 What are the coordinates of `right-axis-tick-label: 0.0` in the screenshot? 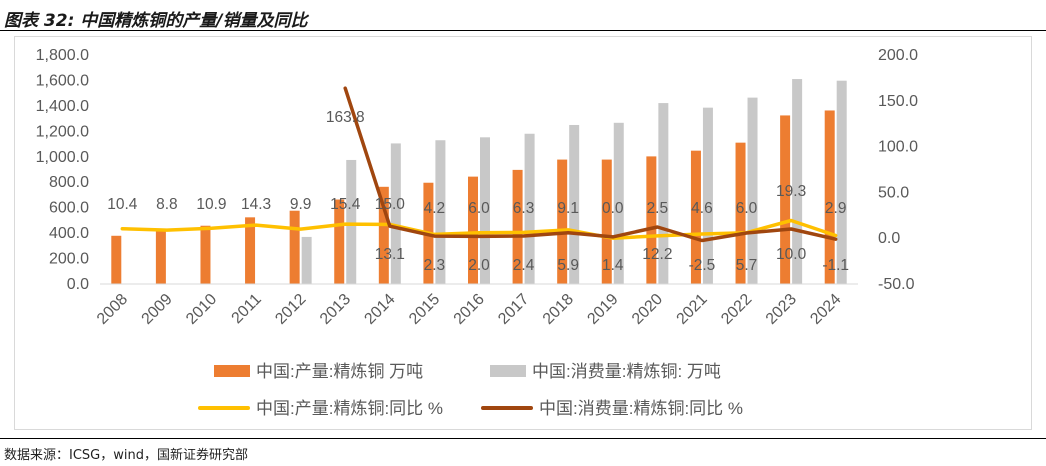 It's located at (889, 238).